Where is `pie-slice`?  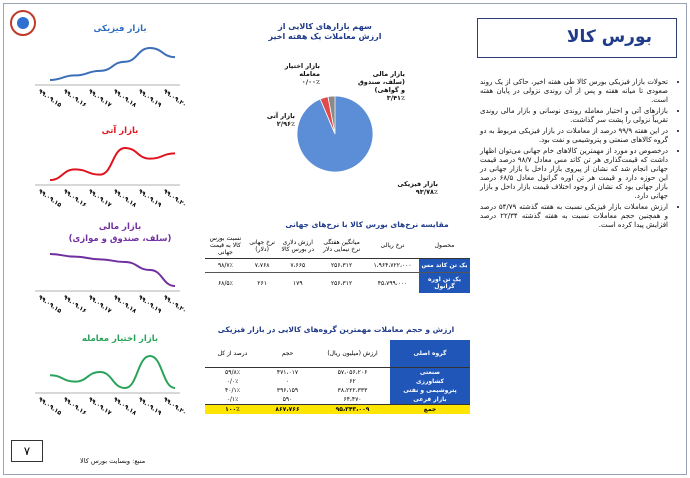
pie-slice is located at coordinates (335, 134).